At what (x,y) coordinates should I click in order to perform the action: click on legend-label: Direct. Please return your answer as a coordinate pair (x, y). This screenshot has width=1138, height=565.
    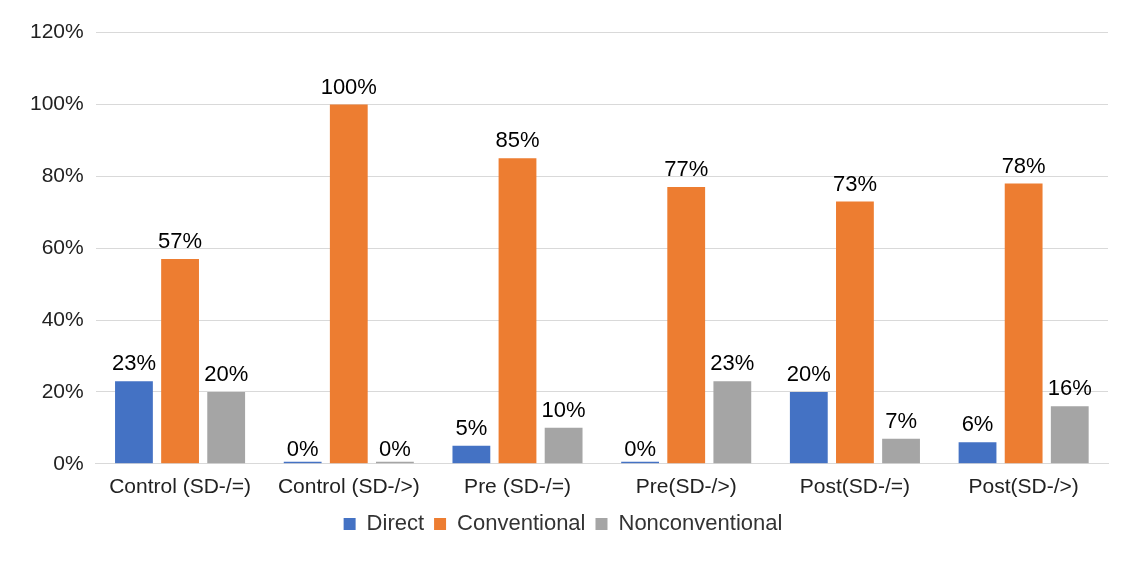
    Looking at the image, I should click on (395, 523).